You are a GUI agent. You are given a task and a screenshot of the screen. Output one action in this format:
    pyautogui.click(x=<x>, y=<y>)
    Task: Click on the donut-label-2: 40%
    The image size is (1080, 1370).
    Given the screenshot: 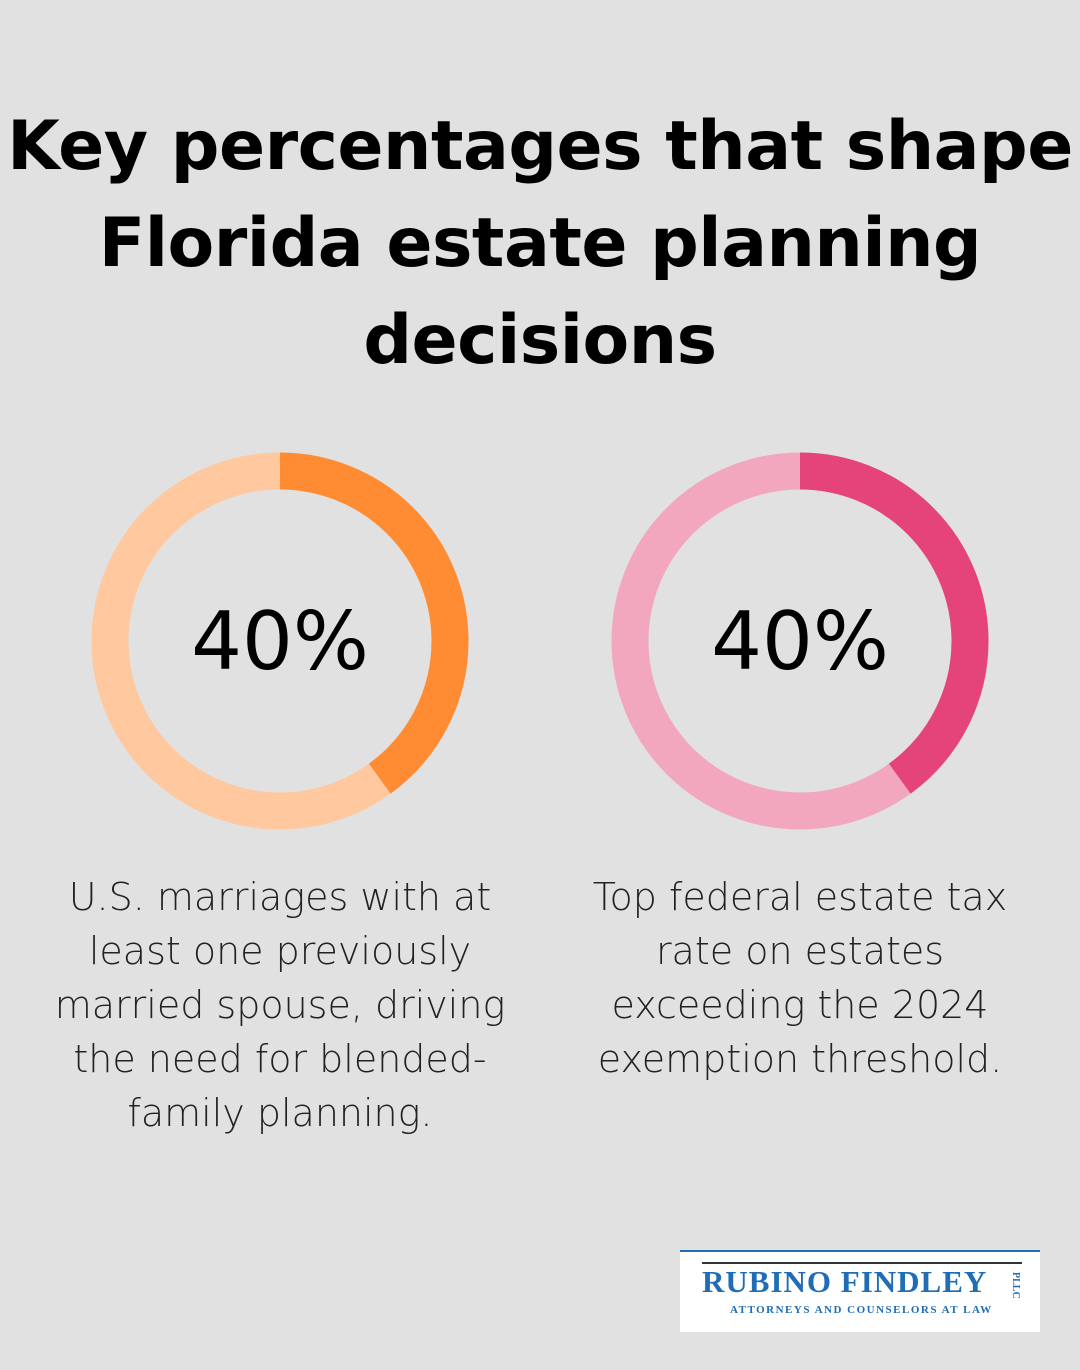 What is the action you would take?
    pyautogui.click(x=800, y=641)
    